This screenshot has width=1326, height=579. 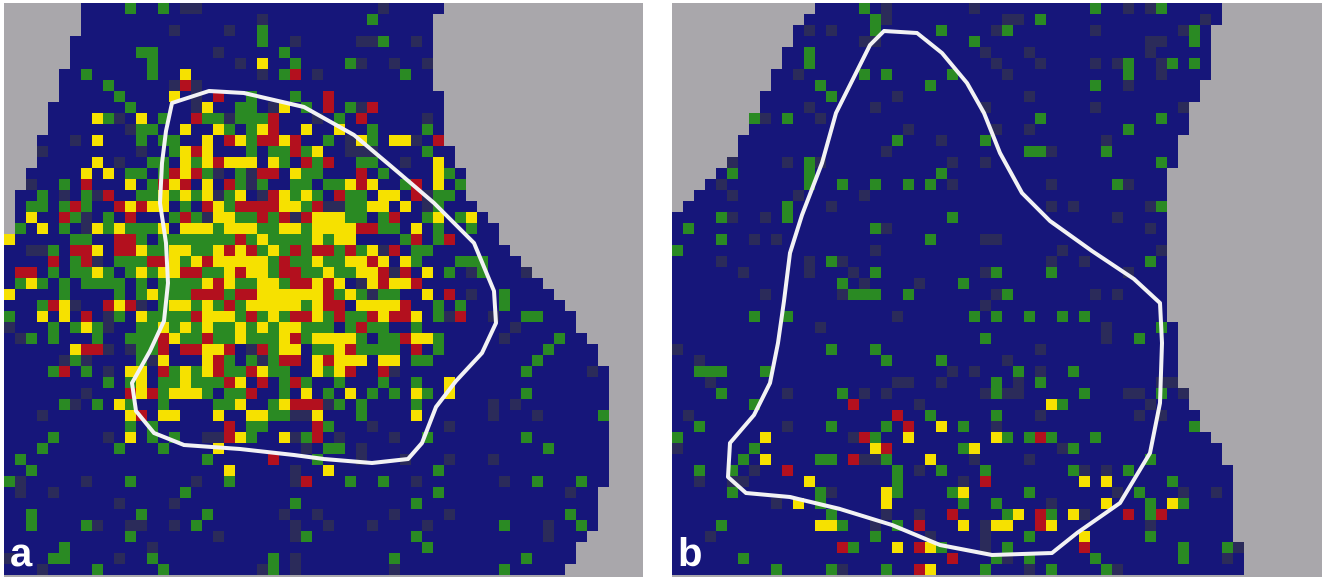 I want to click on panel-label-a: a, so click(x=21, y=553).